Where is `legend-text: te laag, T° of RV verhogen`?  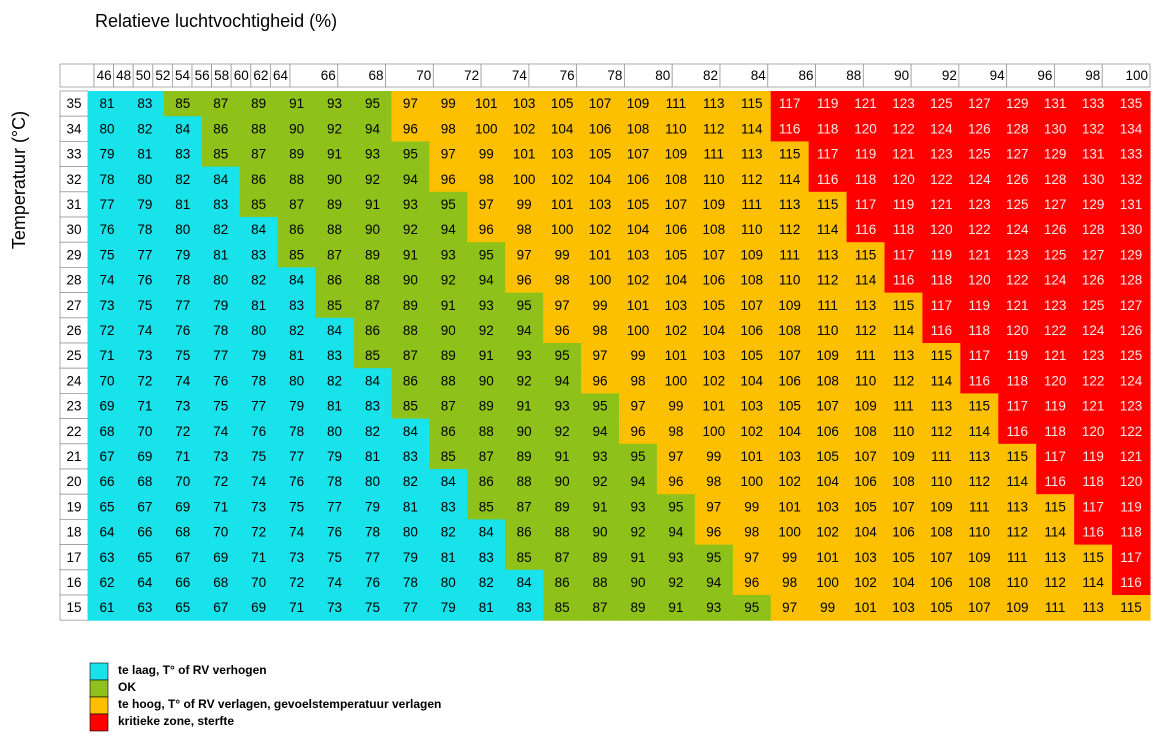
legend-text: te laag, T° of RV verhogen is located at coordinates (192, 670).